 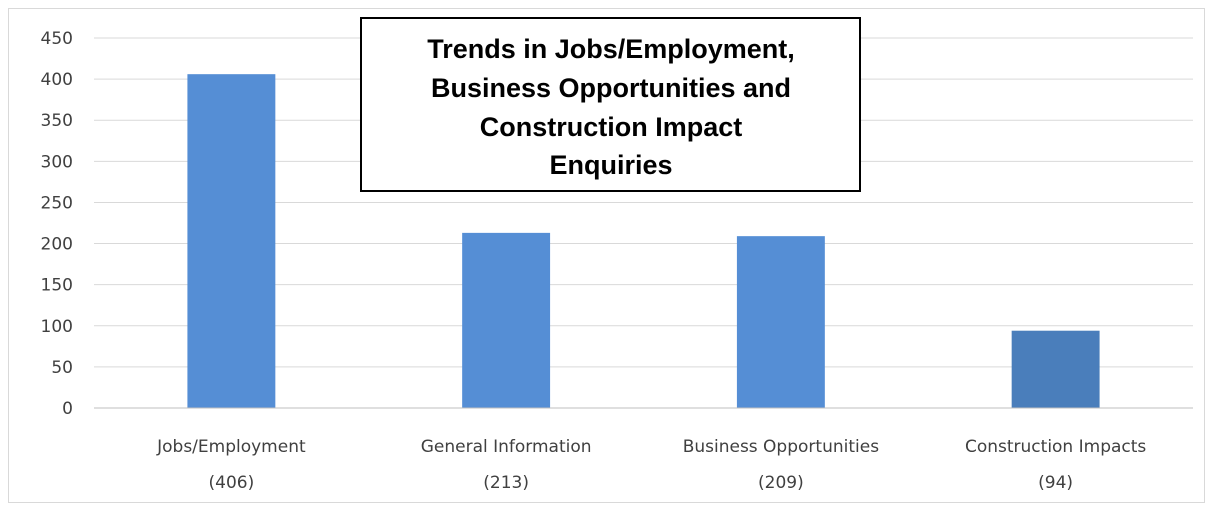 What do you see at coordinates (506, 447) in the screenshot?
I see `x-category-label: General Information` at bounding box center [506, 447].